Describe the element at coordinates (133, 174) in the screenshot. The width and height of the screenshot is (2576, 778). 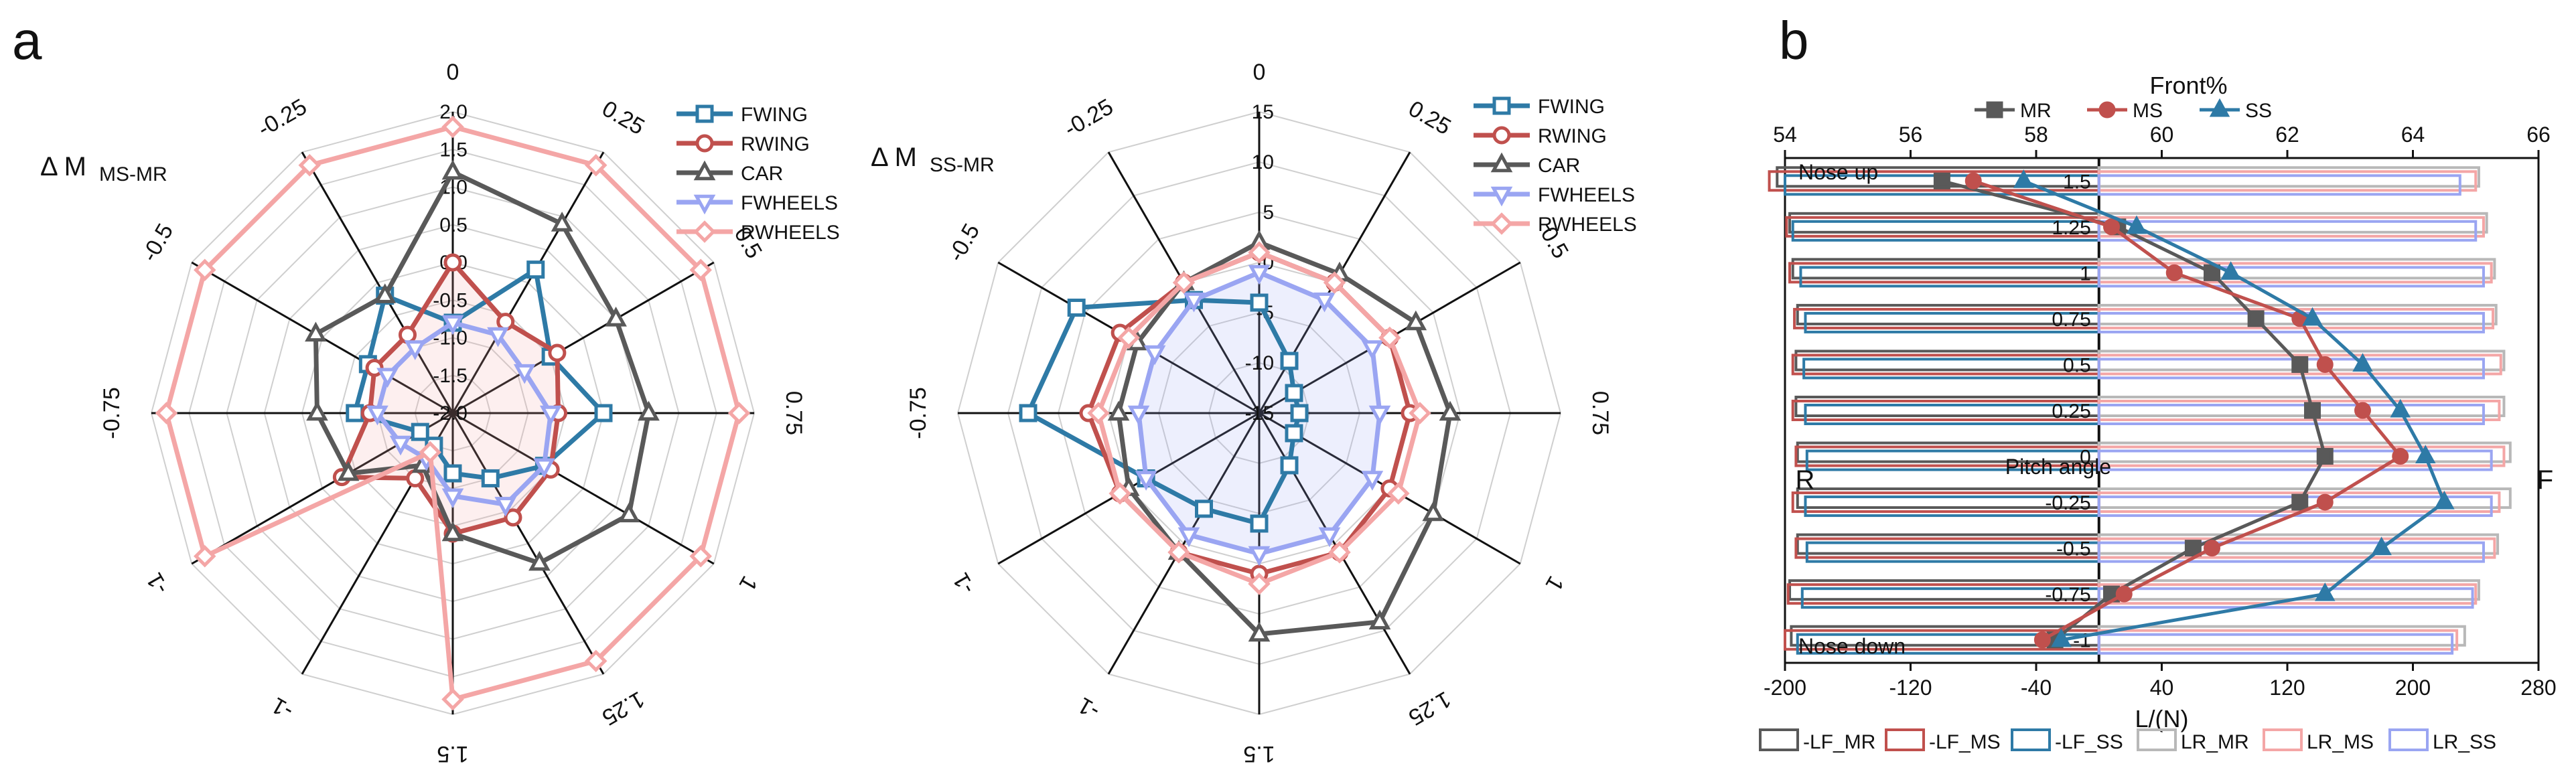
I see `radar-ylabel-subscript: MS-MR` at that location.